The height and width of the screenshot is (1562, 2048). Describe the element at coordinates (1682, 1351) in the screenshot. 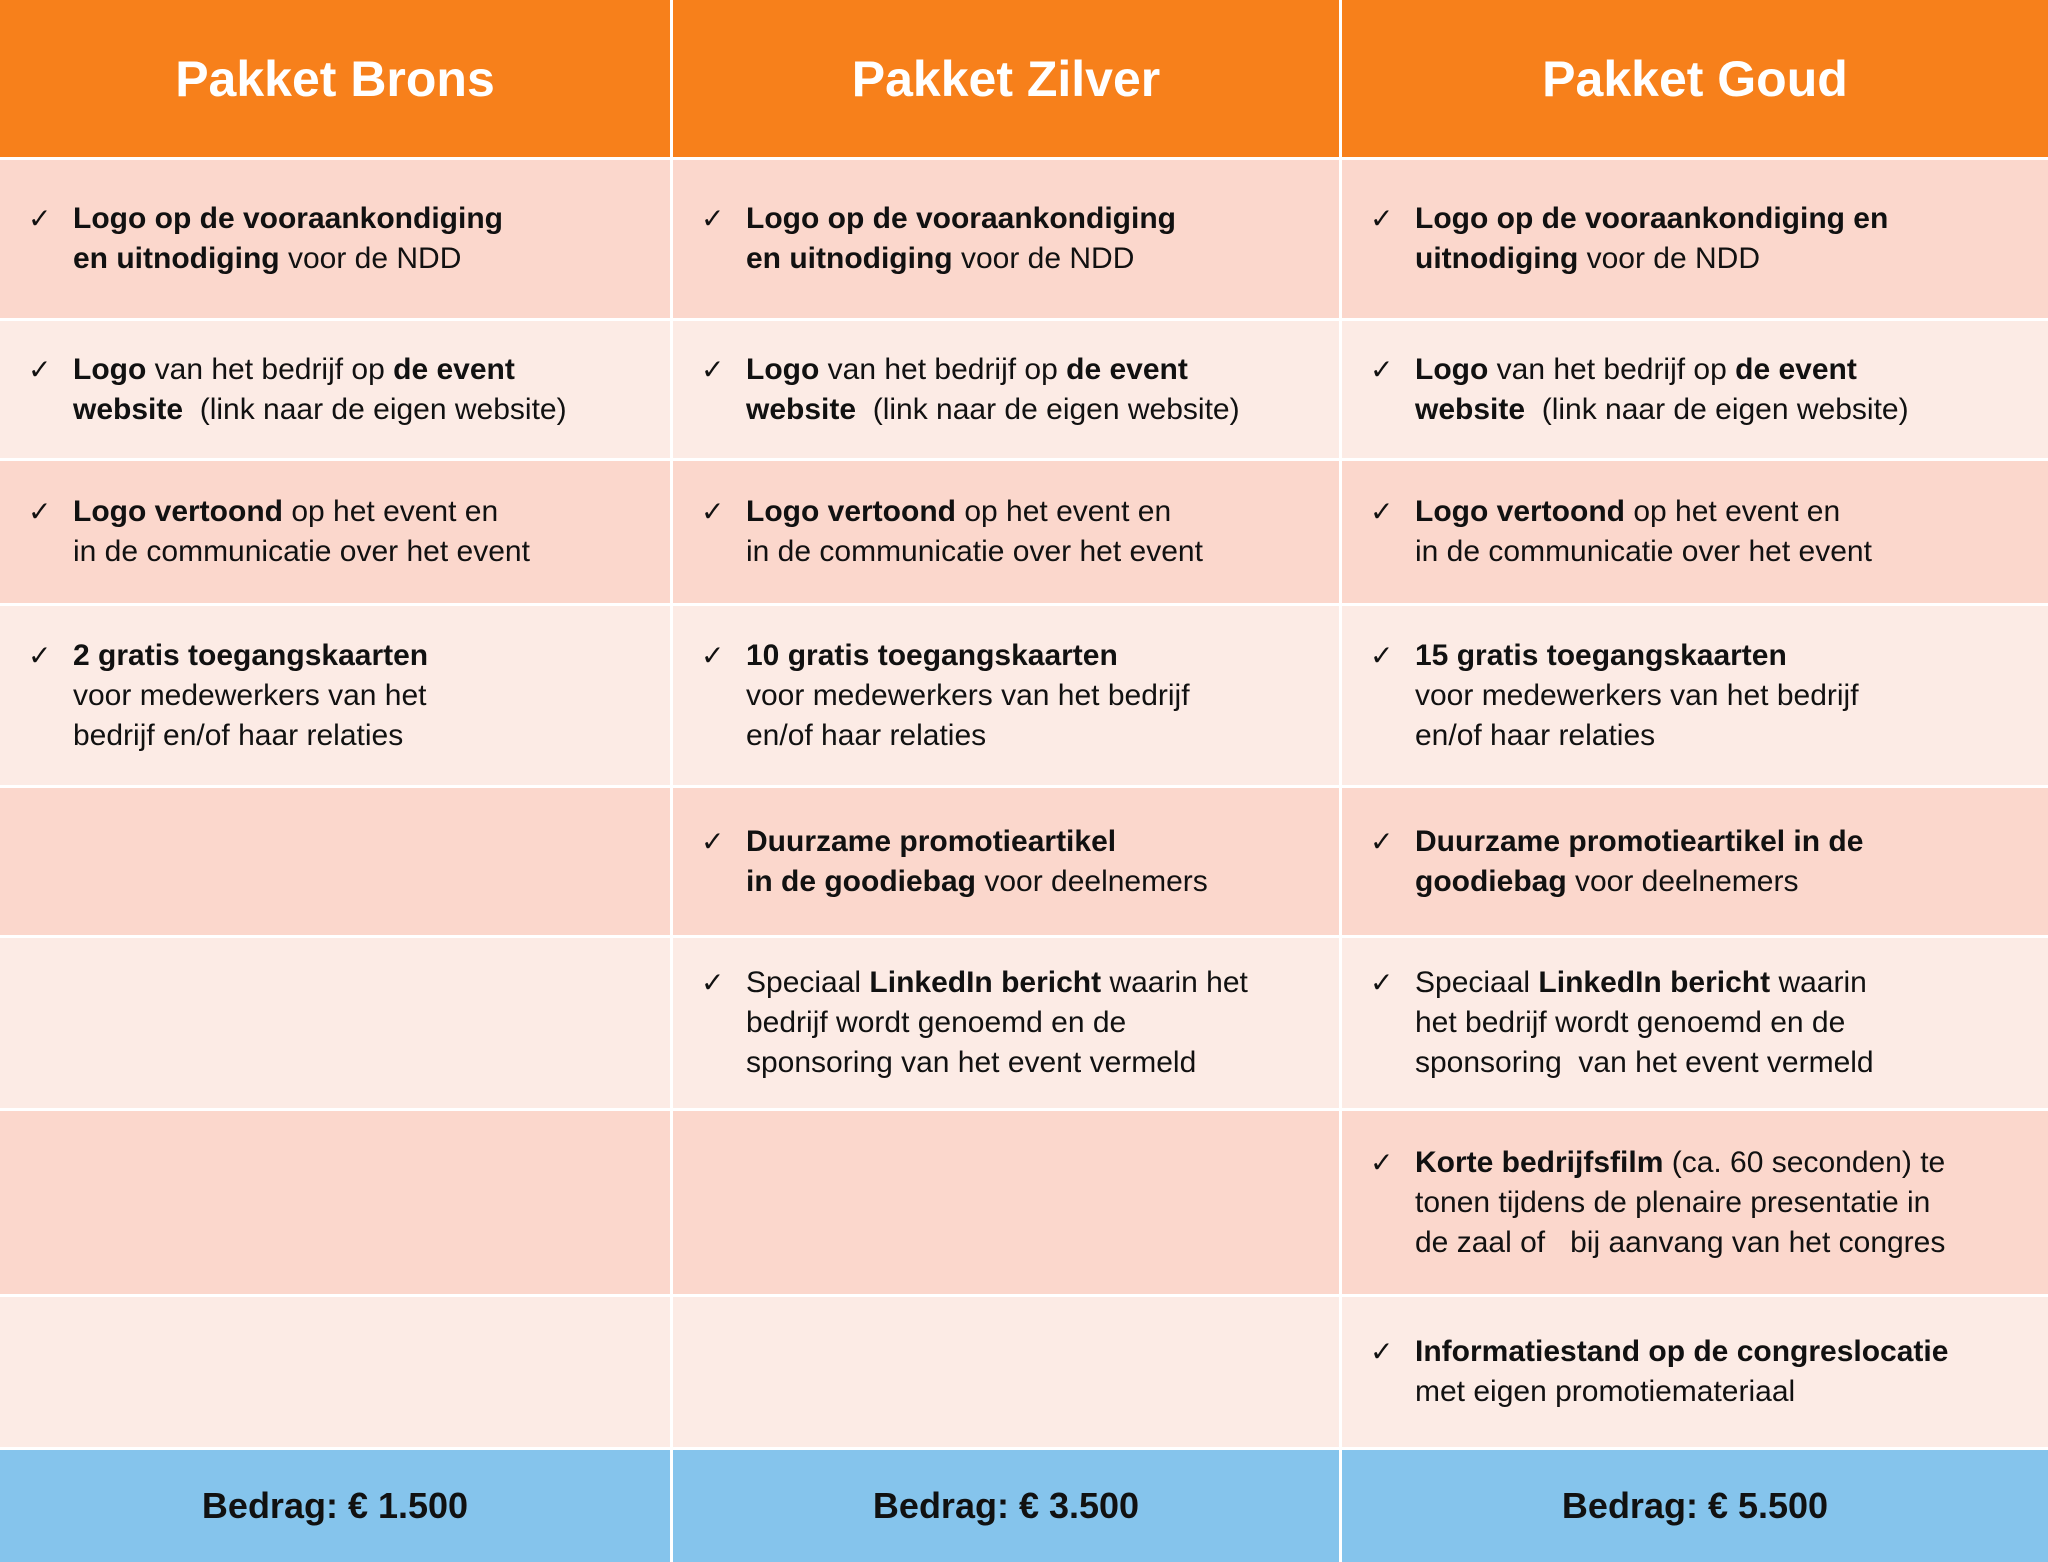

I see `feature-text: Informatiestand op de congreslocatie` at that location.